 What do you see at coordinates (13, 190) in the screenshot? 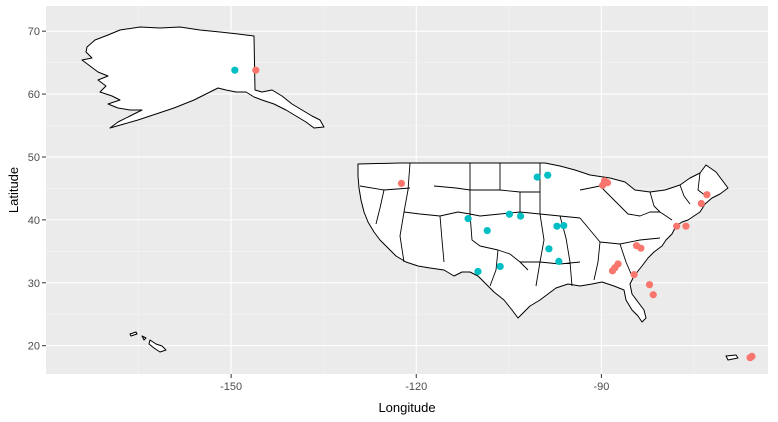
I see `y-axis-title: Latitude` at bounding box center [13, 190].